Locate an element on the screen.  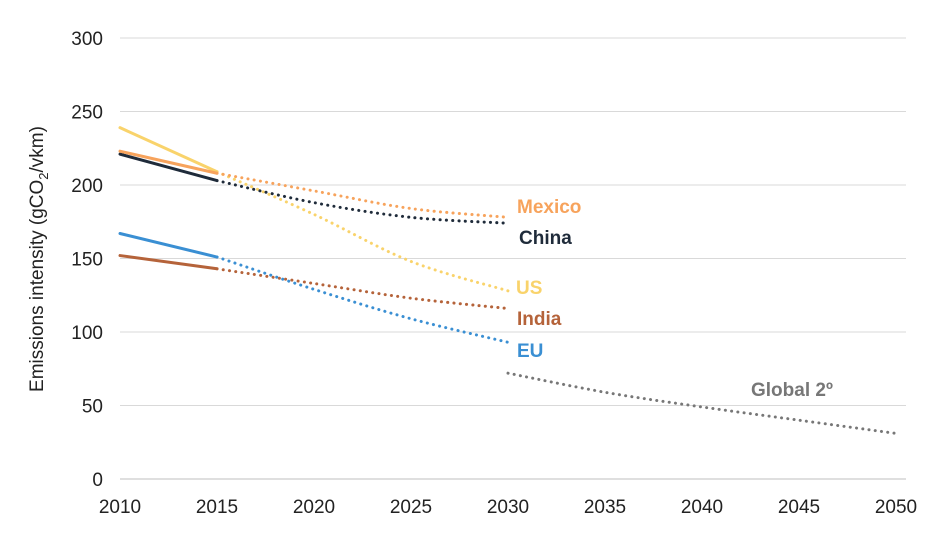
historical-line-mexico is located at coordinates (168, 162).